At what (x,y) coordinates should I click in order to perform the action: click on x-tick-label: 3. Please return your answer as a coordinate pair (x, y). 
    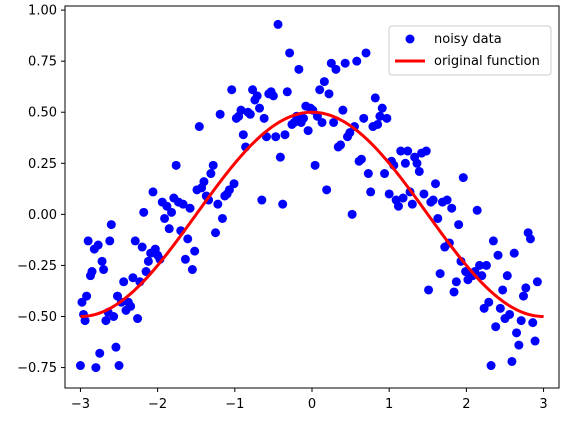
    Looking at the image, I should click on (543, 404).